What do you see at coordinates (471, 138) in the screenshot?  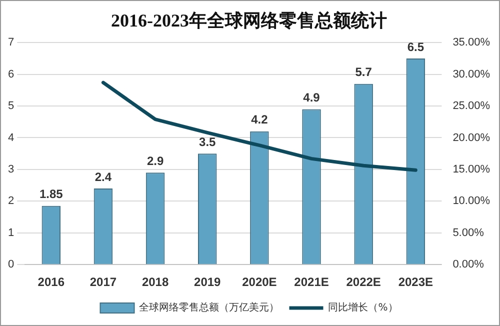 I see `y2-tick-label: 20.00%` at bounding box center [471, 138].